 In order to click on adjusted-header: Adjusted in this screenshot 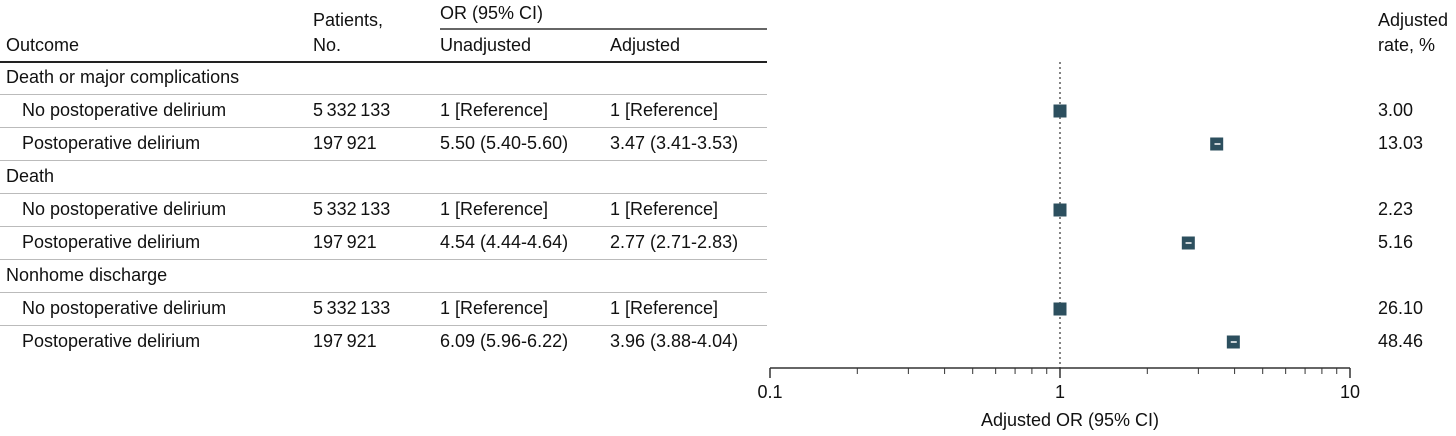, I will do `click(645, 45)`.